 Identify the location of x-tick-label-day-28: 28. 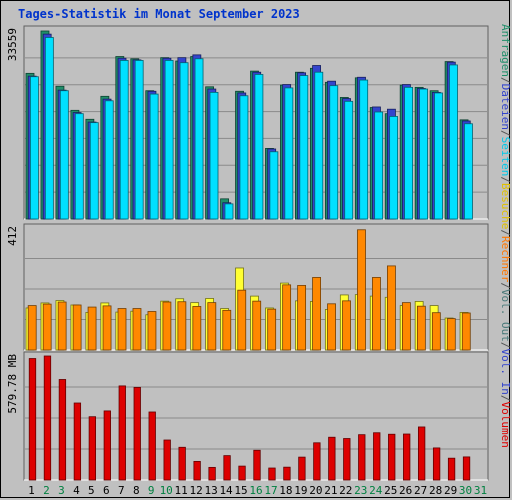
(435, 490).